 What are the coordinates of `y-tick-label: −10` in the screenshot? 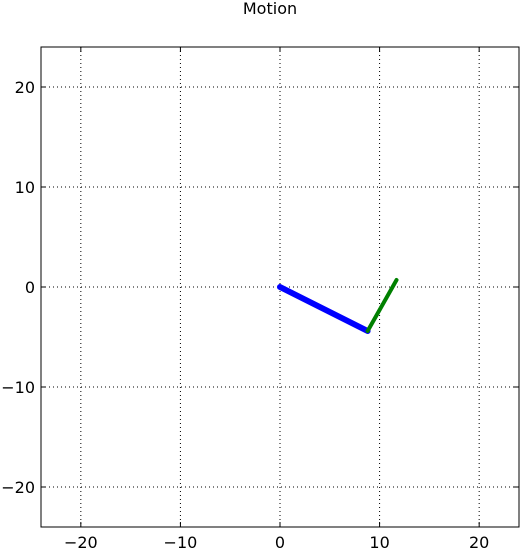 It's located at (18, 387).